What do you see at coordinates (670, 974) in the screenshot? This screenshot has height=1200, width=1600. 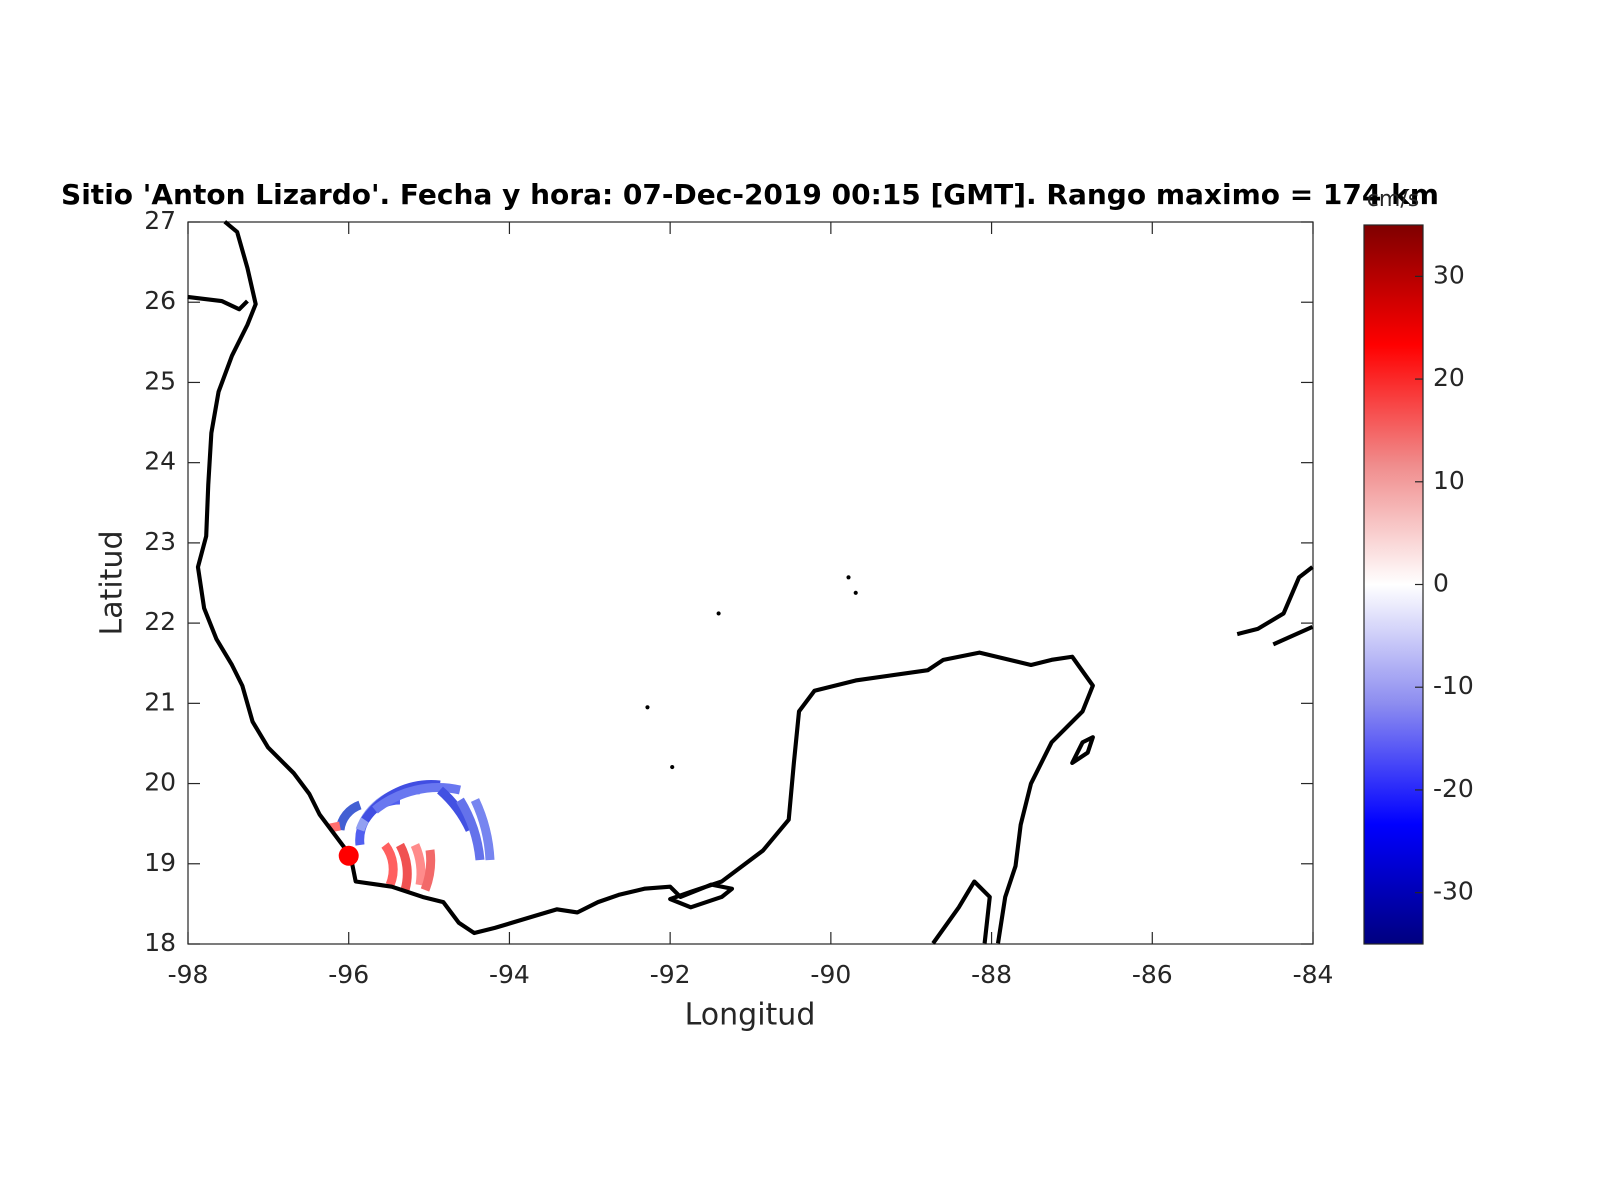 I see `x-tick-label: -92` at bounding box center [670, 974].